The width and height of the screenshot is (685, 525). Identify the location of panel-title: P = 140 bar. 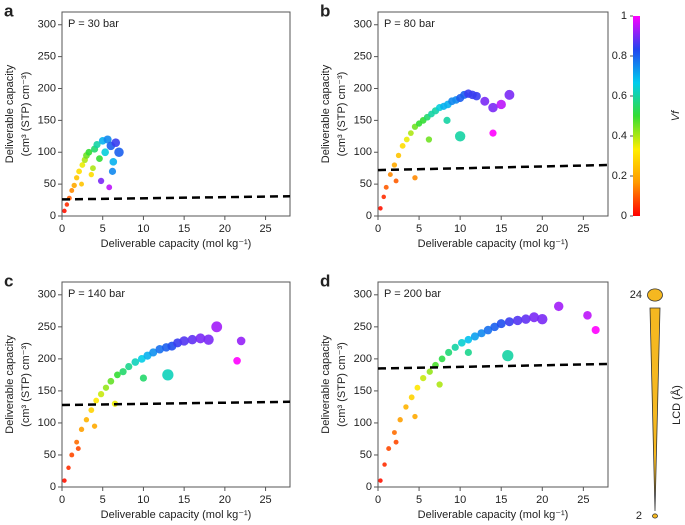
(96, 294).